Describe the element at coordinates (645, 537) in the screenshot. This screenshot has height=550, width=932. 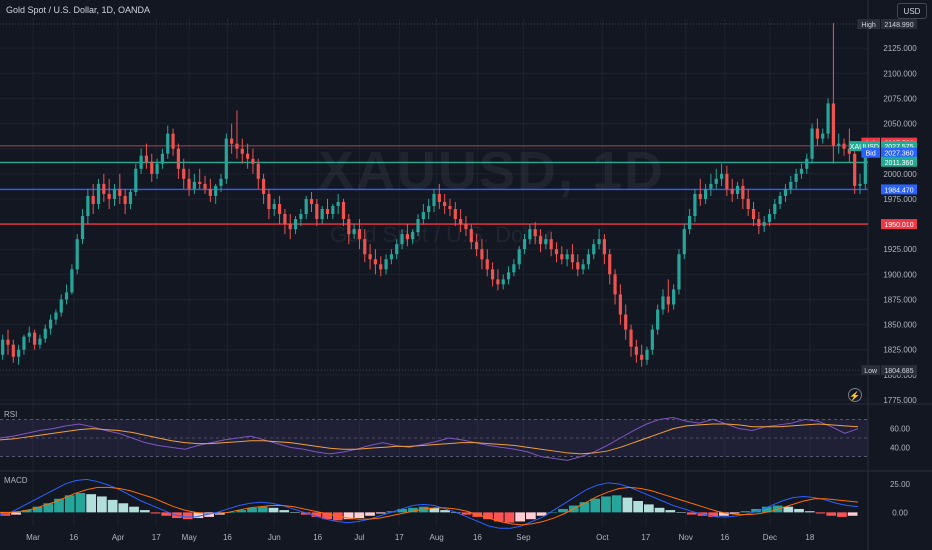
I see `time-tick-label: 17` at that location.